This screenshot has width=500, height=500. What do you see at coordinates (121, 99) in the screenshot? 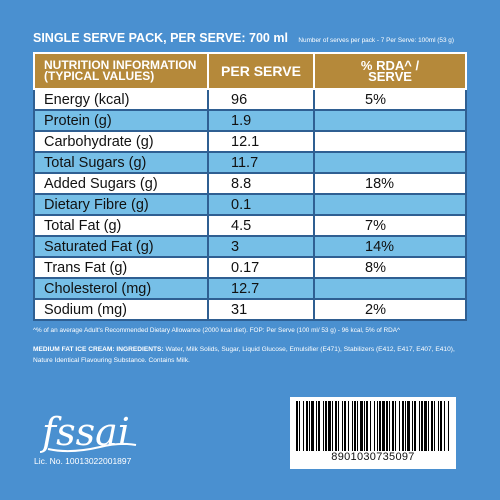
I see `nutrient-name: Energy (kcal)` at bounding box center [121, 99].